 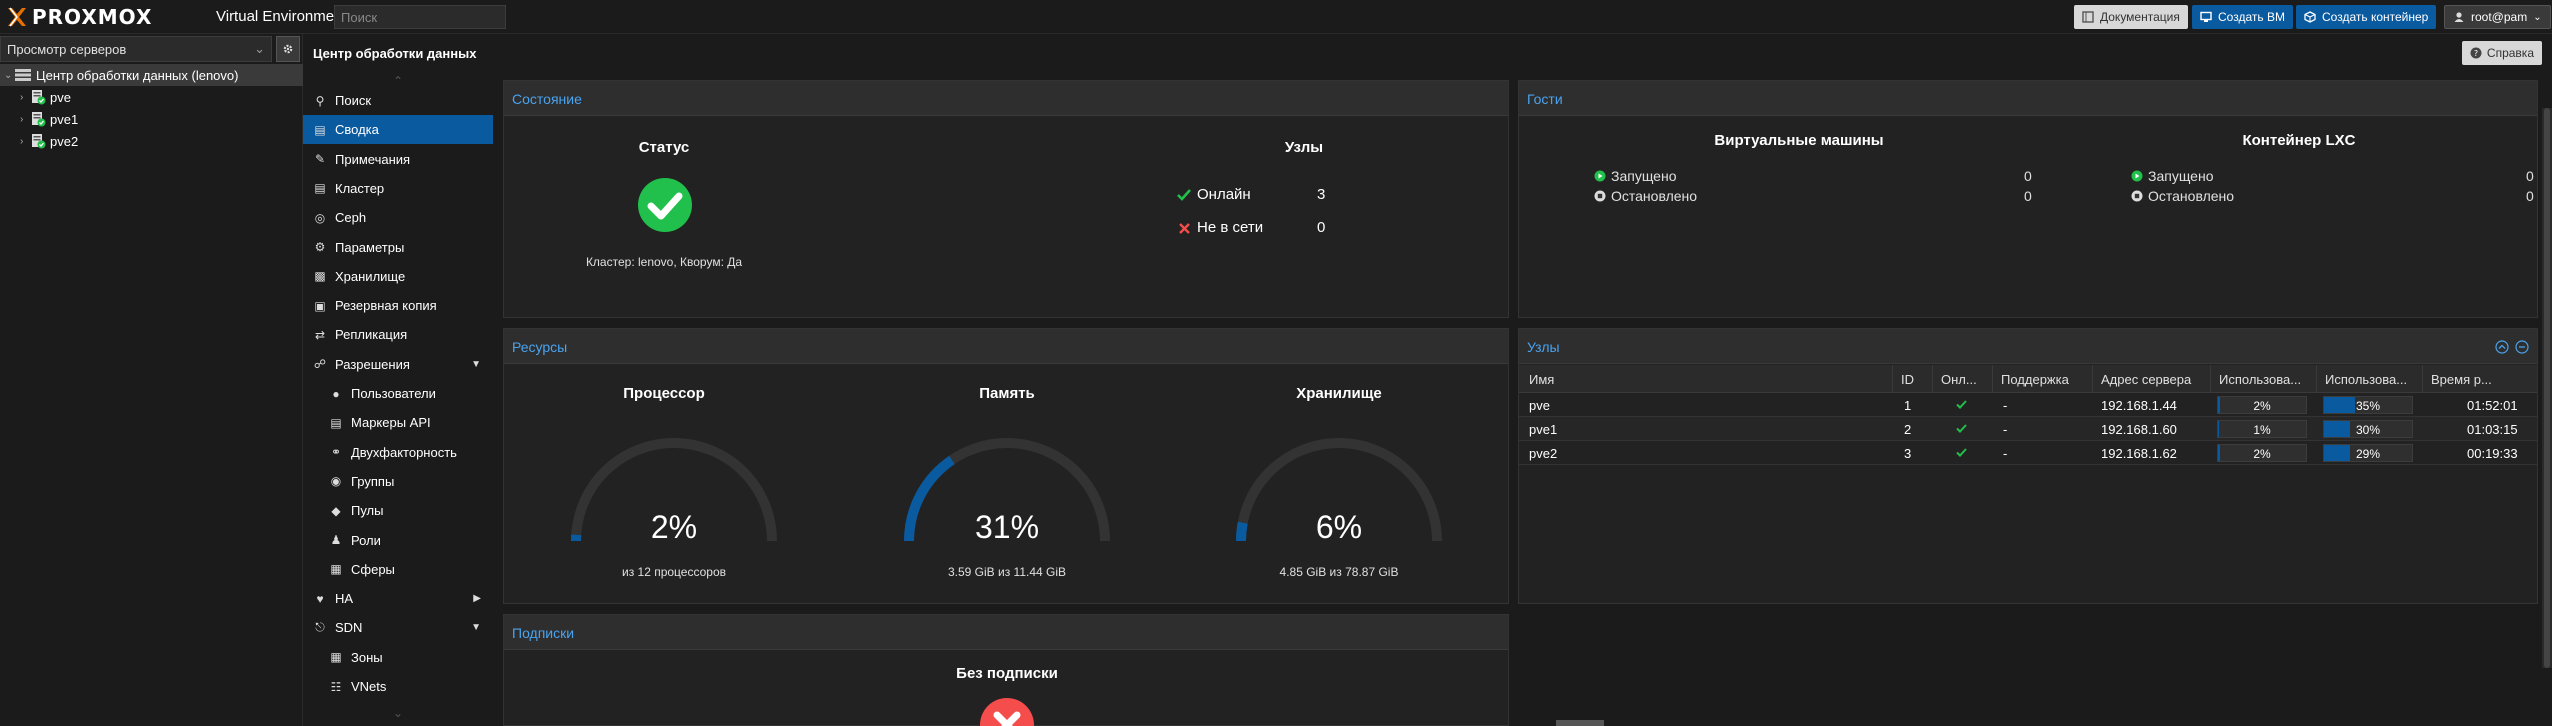 I want to click on nav-item-13: ◉ Группы, so click(x=398, y=481).